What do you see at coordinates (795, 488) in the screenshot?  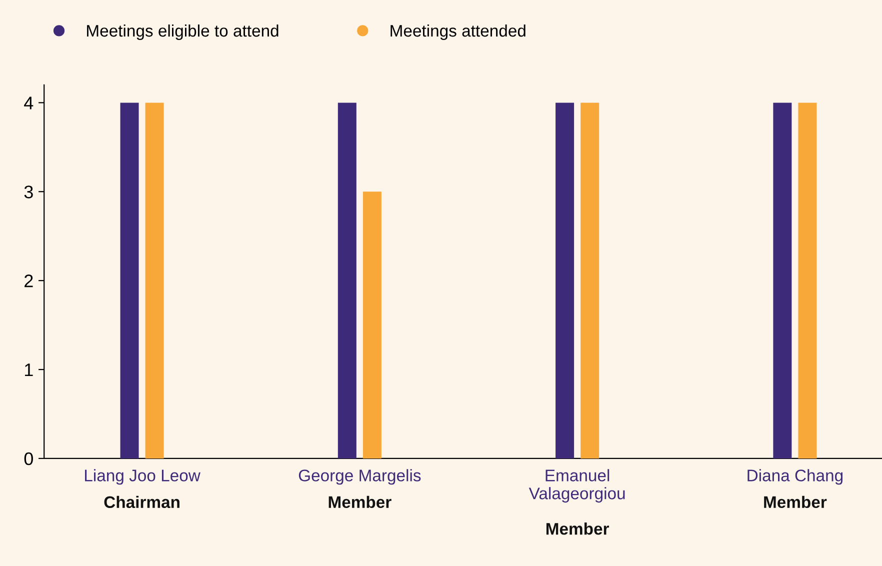 I see `x-tick-label: Diana Chang Member` at bounding box center [795, 488].